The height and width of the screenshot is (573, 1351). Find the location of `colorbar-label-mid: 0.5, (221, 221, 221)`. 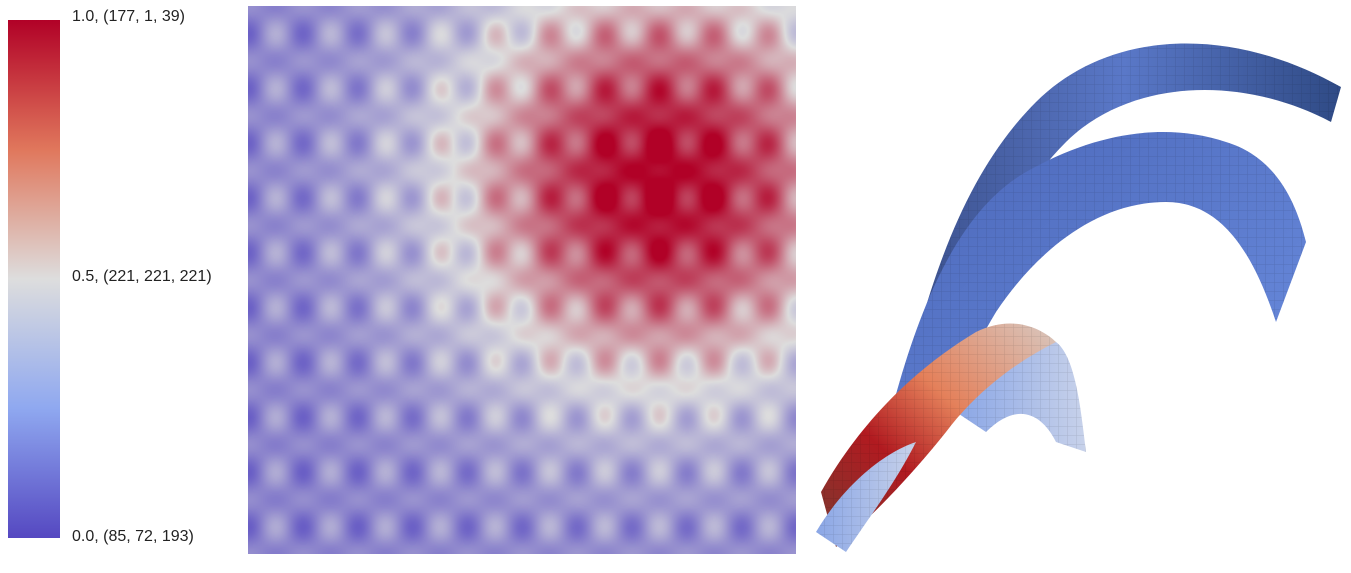

colorbar-label-mid: 0.5, (221, 221, 221) is located at coordinates (142, 276).